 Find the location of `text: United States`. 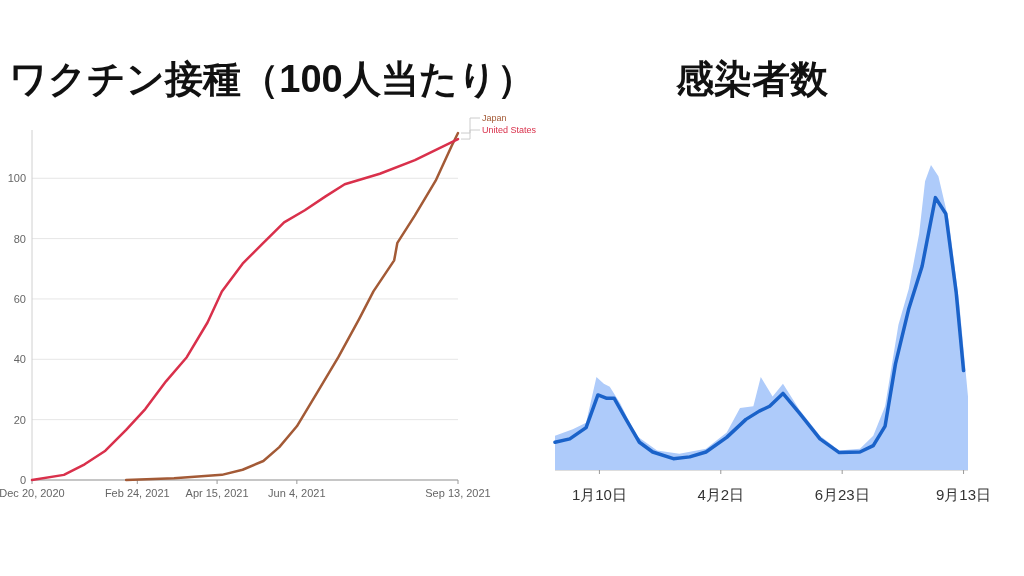

text: United States is located at coordinates (509, 130).